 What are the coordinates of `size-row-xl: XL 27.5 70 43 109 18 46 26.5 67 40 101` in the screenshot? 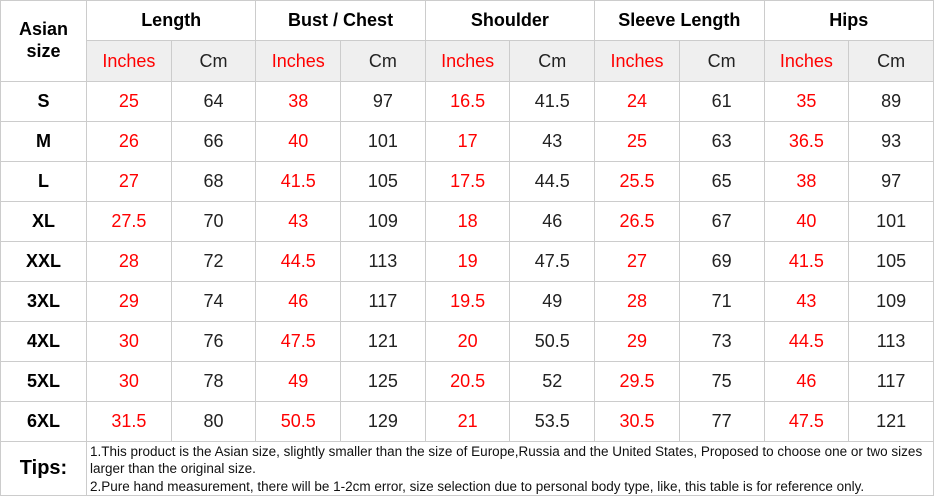 It's located at (467, 221).